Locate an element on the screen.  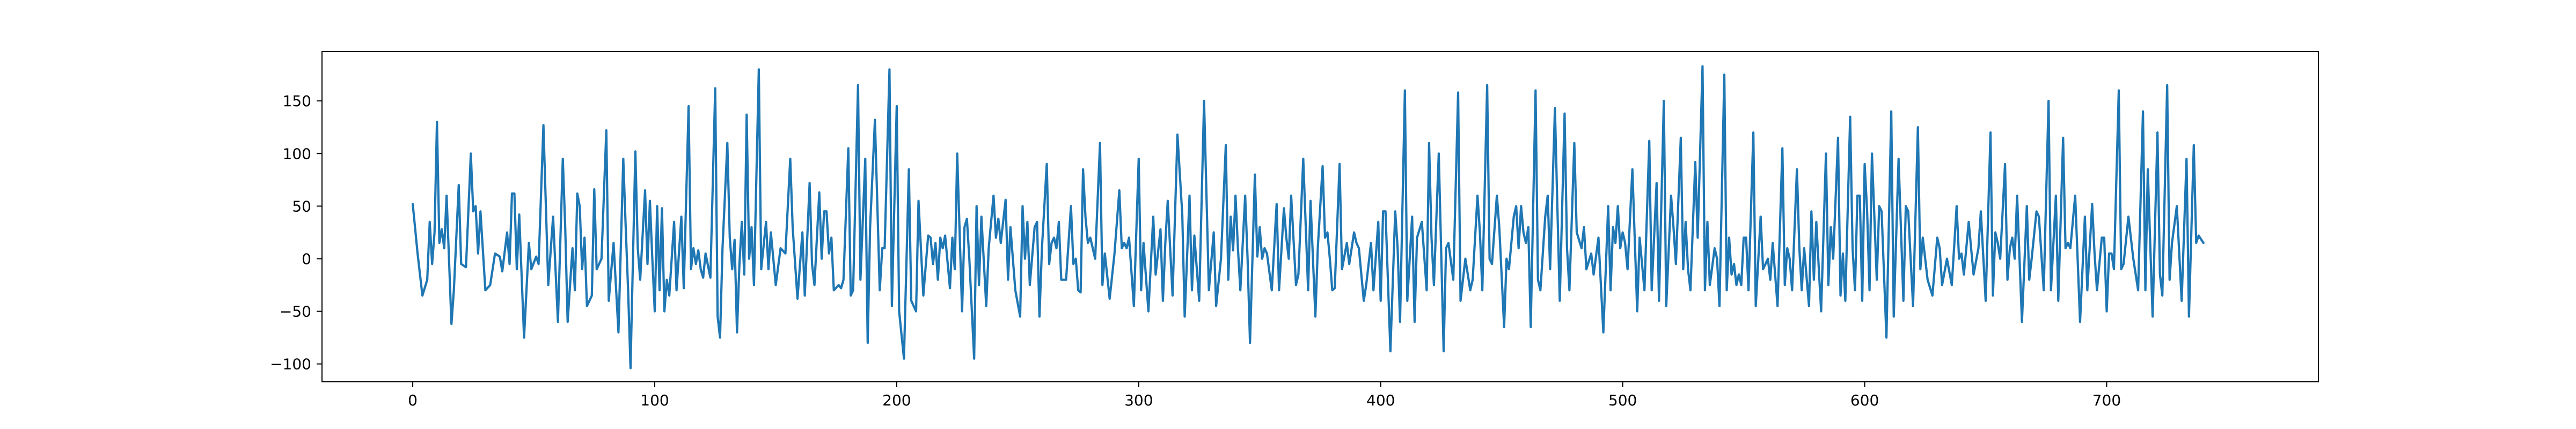
x-axis: 0 100 200 300 400 500 600 700 is located at coordinates (1264, 395).